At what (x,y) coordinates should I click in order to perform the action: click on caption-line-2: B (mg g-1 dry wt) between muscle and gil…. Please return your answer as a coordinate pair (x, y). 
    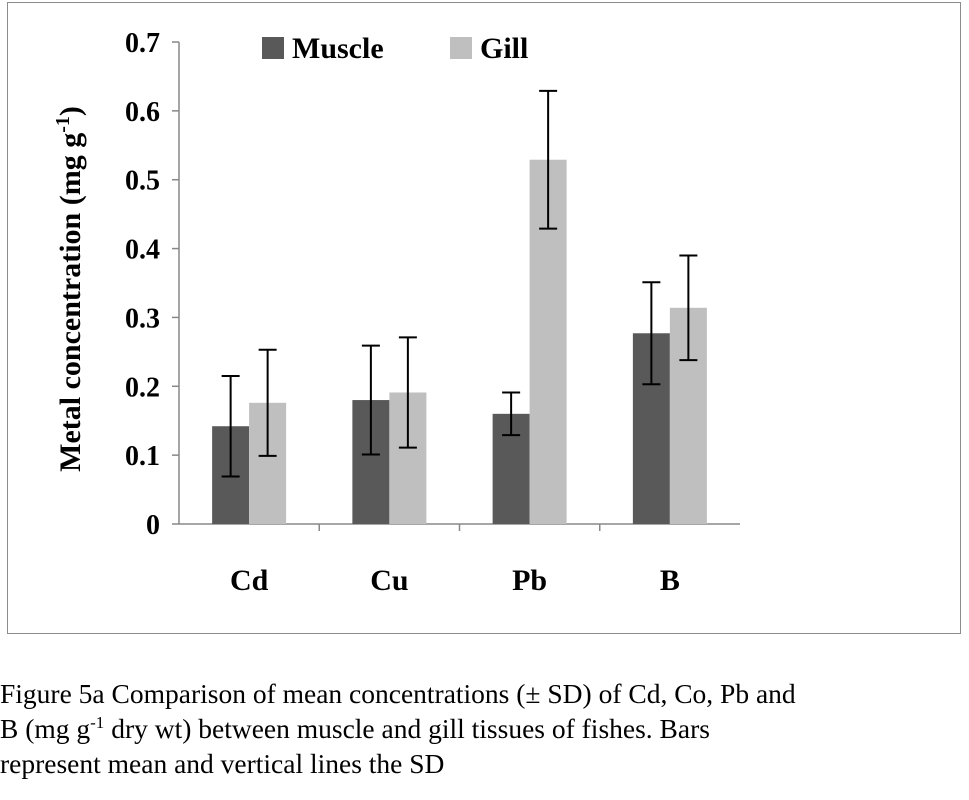
    Looking at the image, I should click on (355, 728).